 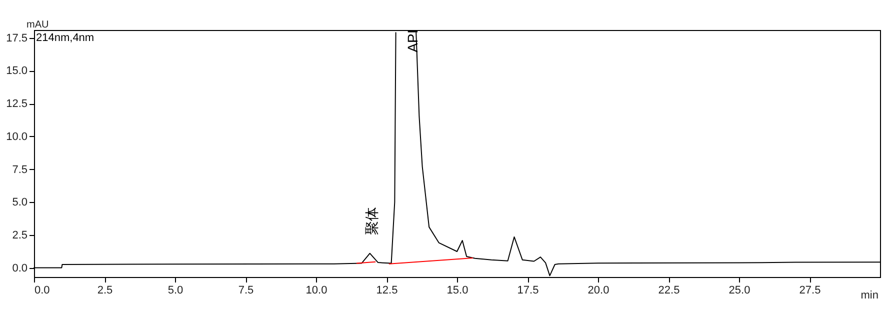 I want to click on y-tick-label: 10.0, so click(x=17, y=136).